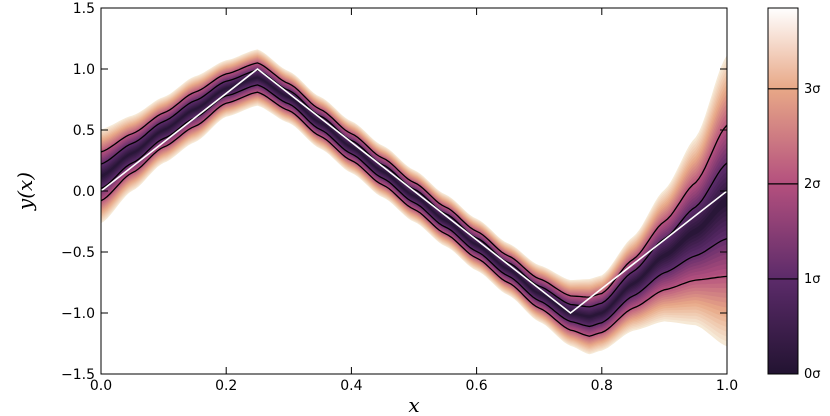  What do you see at coordinates (78, 314) in the screenshot?
I see `y-tick-label: −1.0` at bounding box center [78, 314].